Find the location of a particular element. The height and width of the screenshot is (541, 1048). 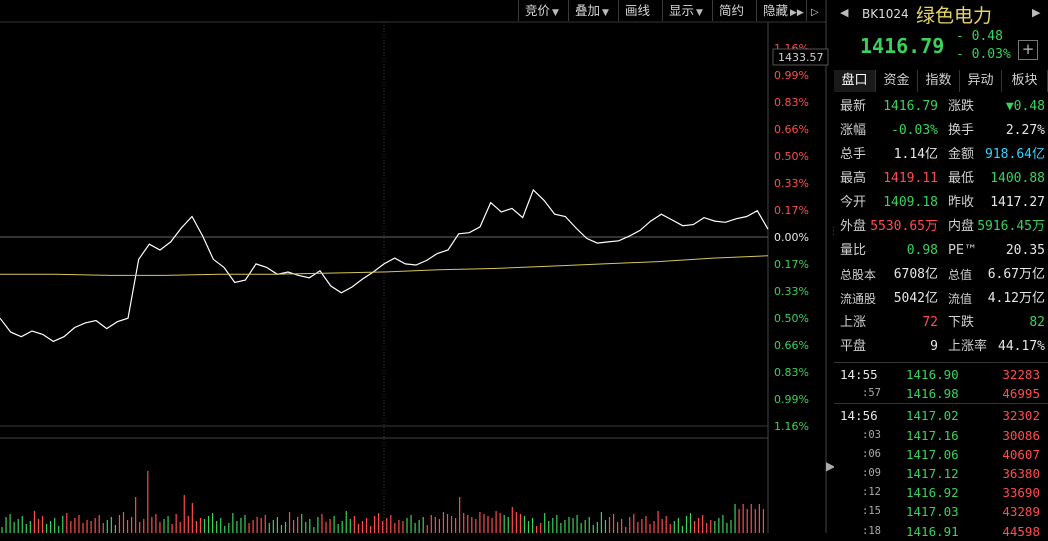

quote-row: 上涨 72 下跌 82 is located at coordinates (941, 323).